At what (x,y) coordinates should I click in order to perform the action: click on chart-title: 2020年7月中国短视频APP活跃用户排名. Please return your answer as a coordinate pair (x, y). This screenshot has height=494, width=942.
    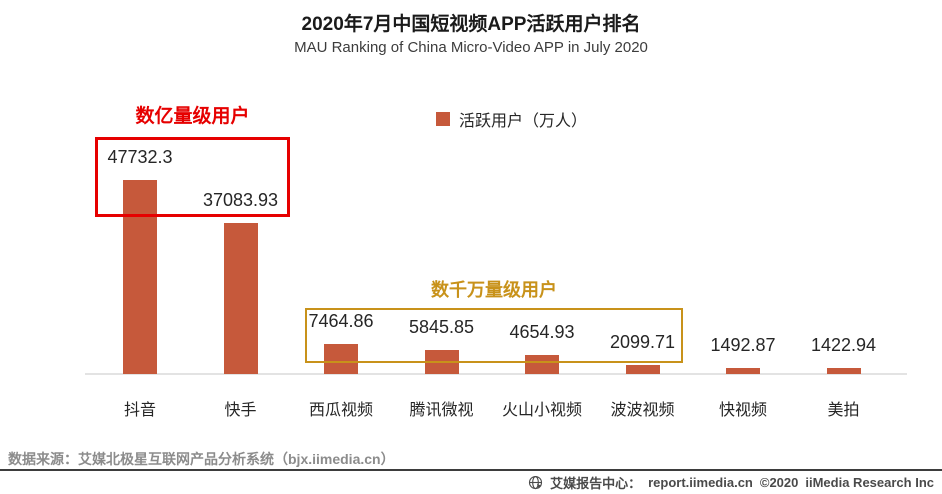
    Looking at the image, I should click on (471, 24).